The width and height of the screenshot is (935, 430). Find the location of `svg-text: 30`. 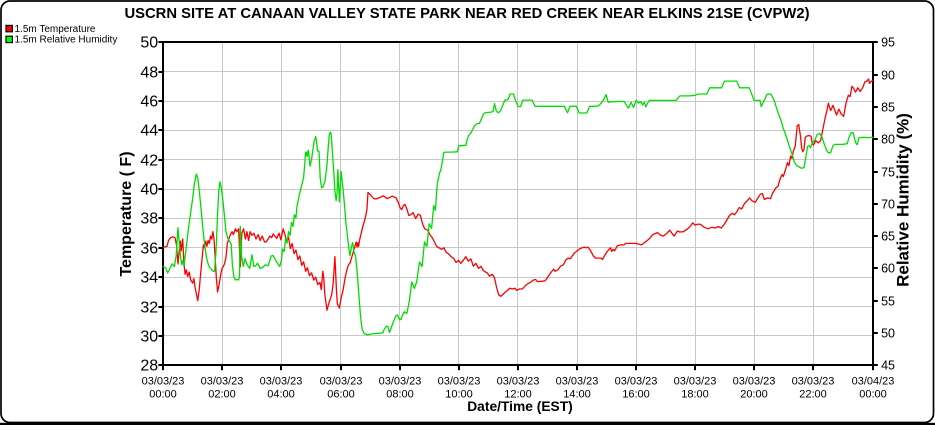

svg-text: 30 is located at coordinates (149, 337).